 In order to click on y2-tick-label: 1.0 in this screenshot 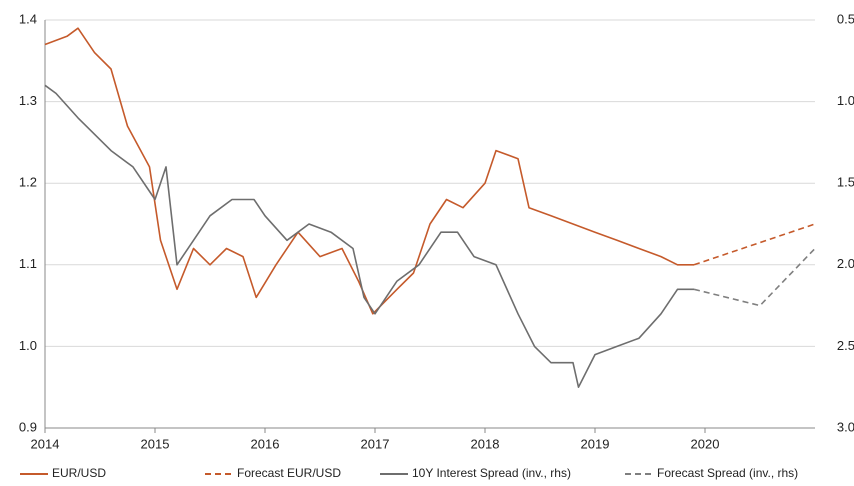, I will do `click(845, 100)`.